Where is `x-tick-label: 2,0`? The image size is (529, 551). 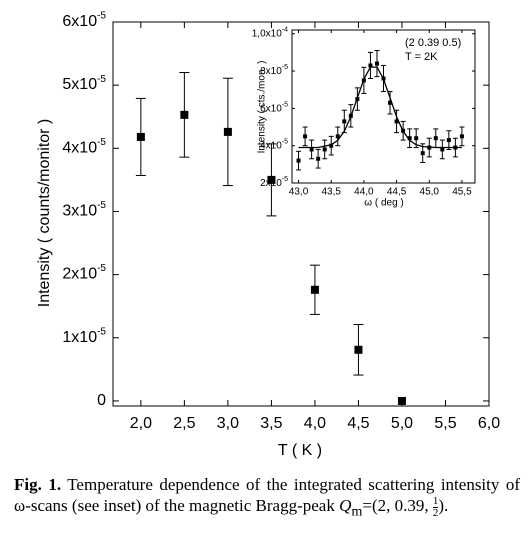 x-tick-label: 2,0 is located at coordinates (141, 423).